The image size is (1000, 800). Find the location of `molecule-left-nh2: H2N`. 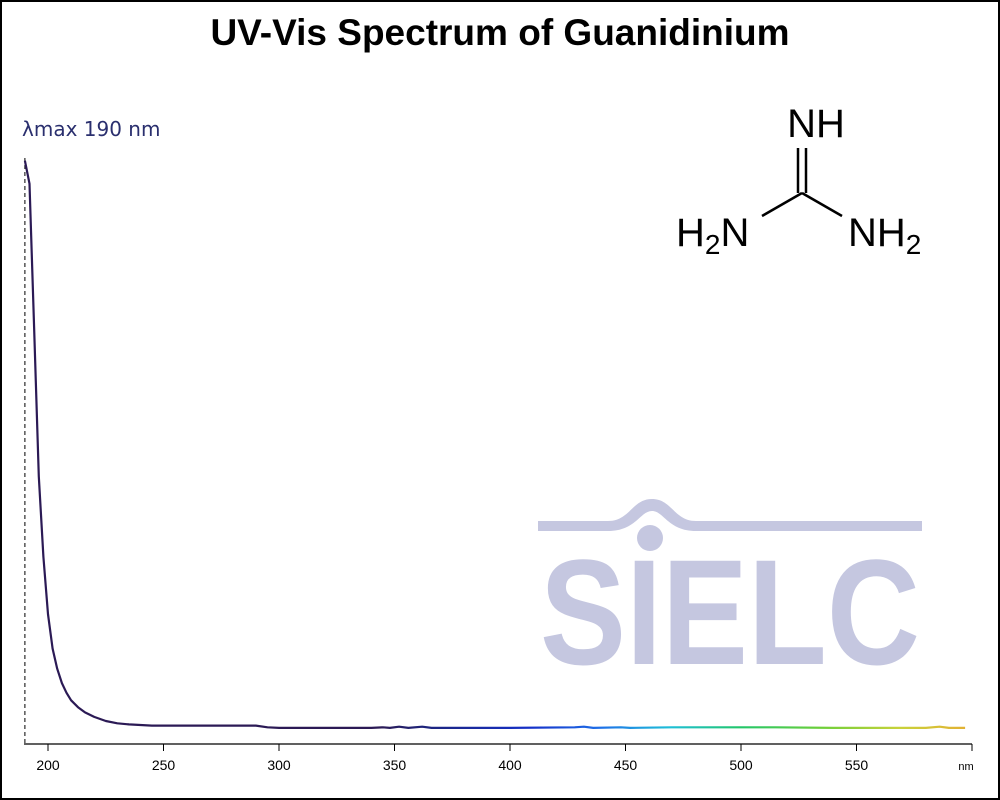

molecule-left-nh2: H2N is located at coordinates (712, 235).